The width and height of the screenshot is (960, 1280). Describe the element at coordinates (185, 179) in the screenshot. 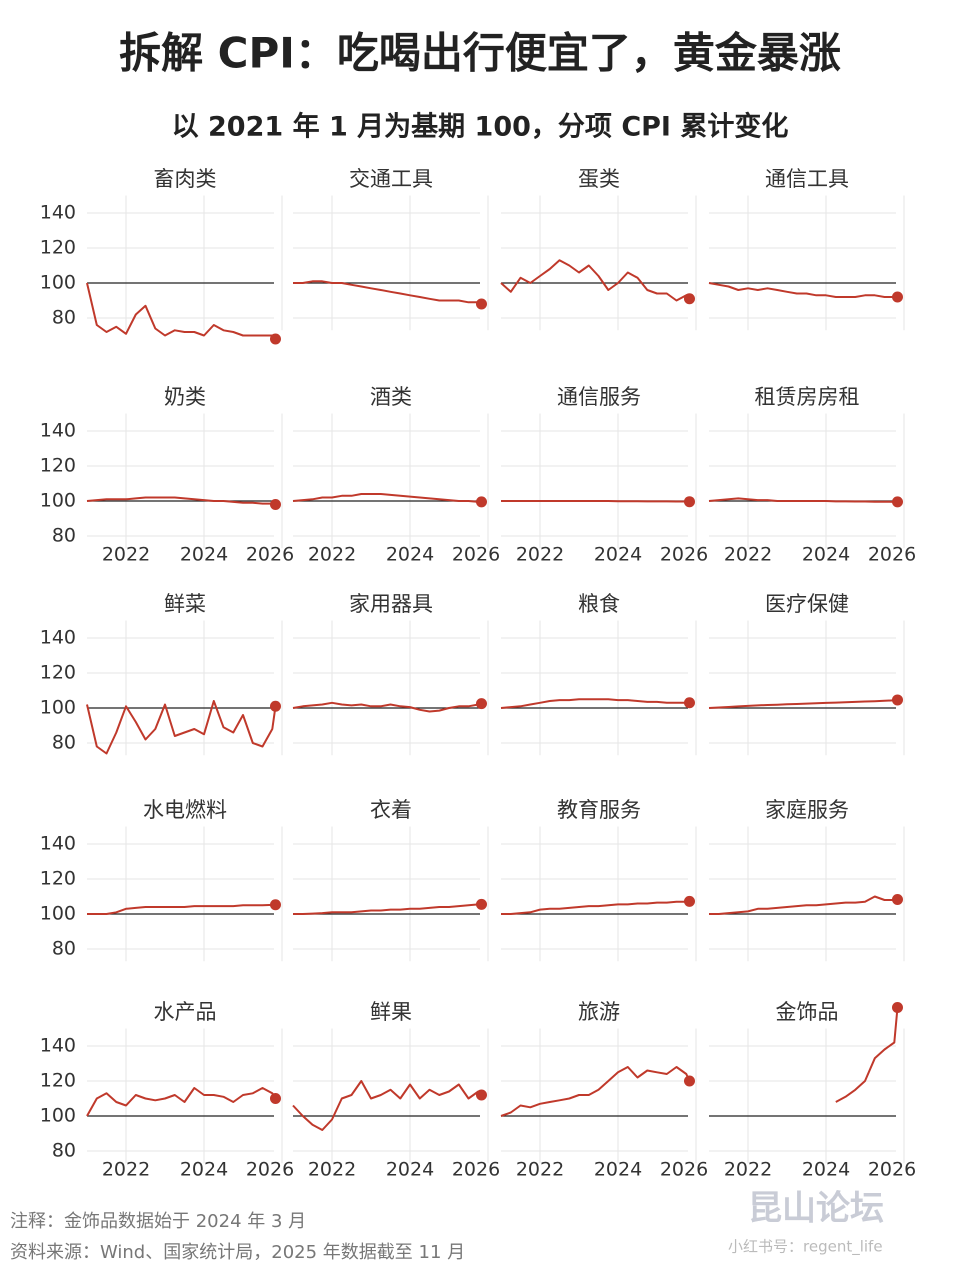

I see `panel-title: 畜肉类` at that location.